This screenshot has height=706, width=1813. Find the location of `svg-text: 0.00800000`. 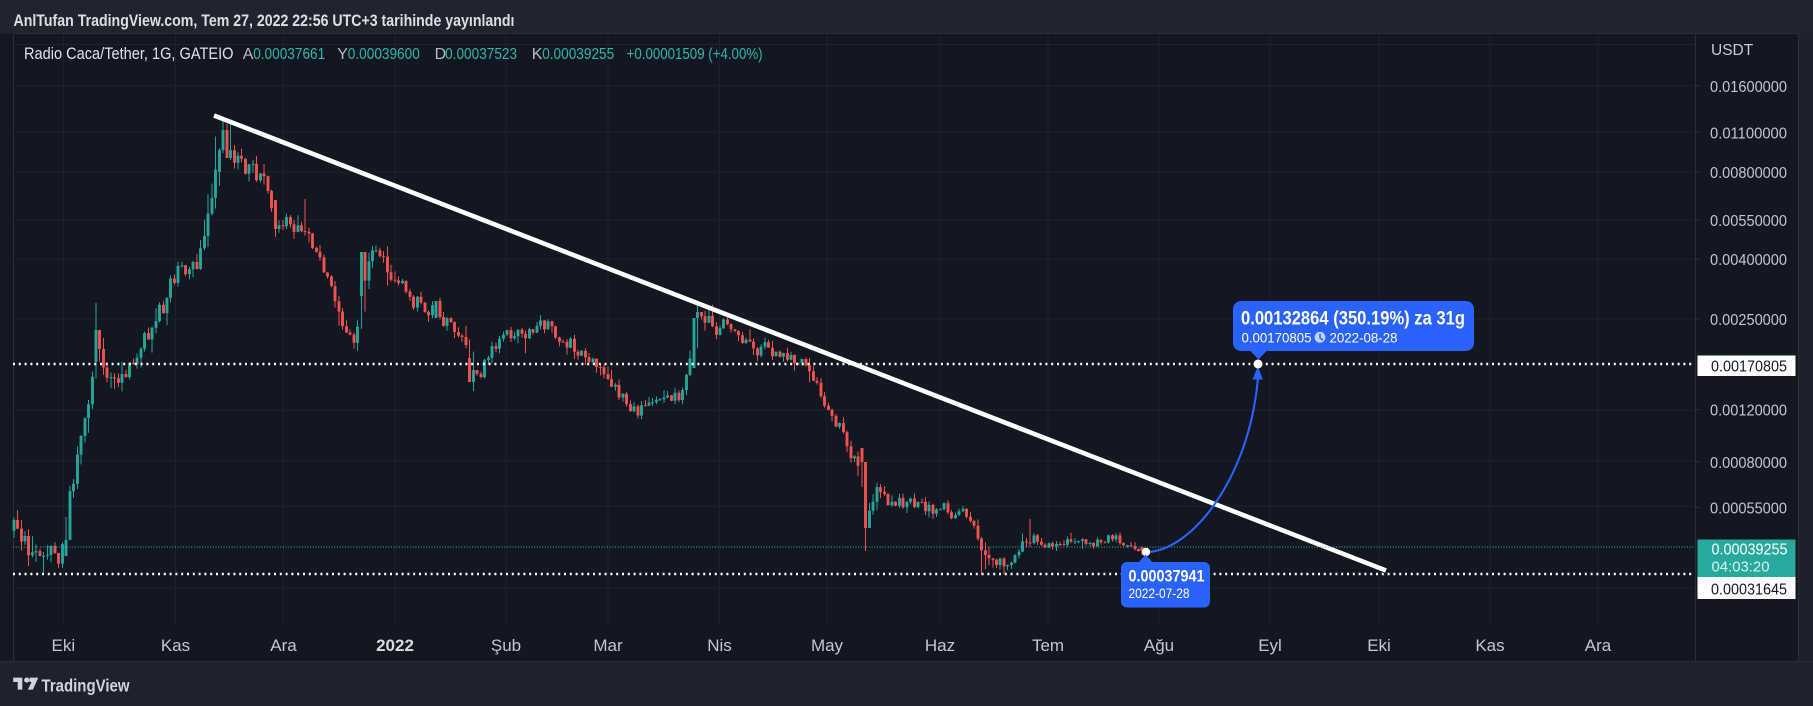

svg-text: 0.00800000 is located at coordinates (1748, 173).